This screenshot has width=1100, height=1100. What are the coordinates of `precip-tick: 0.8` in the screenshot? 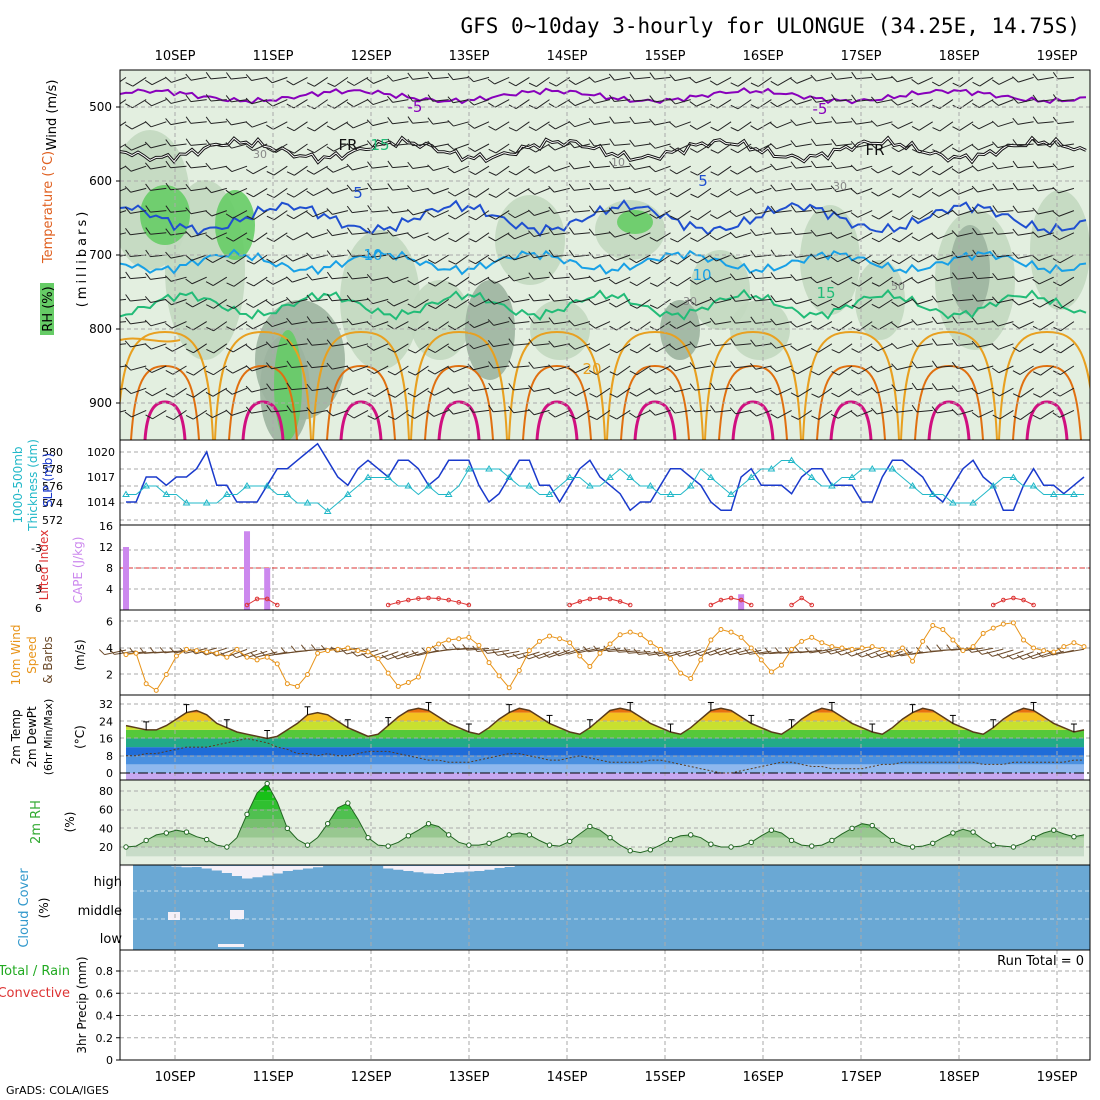 It's located at (105, 971).